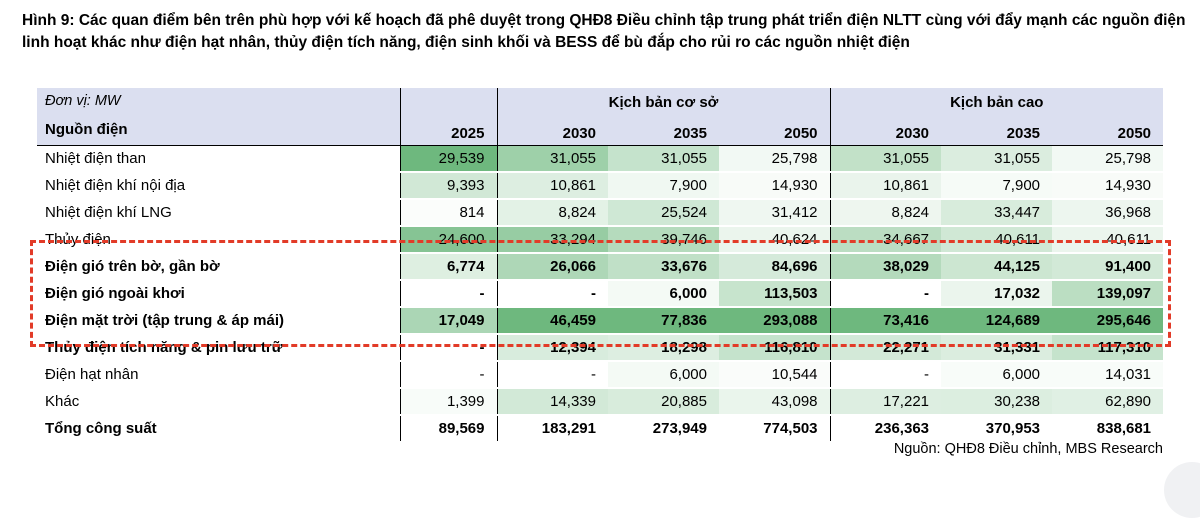 The height and width of the screenshot is (518, 1200). I want to click on corner-button-partial, so click(1182, 490).